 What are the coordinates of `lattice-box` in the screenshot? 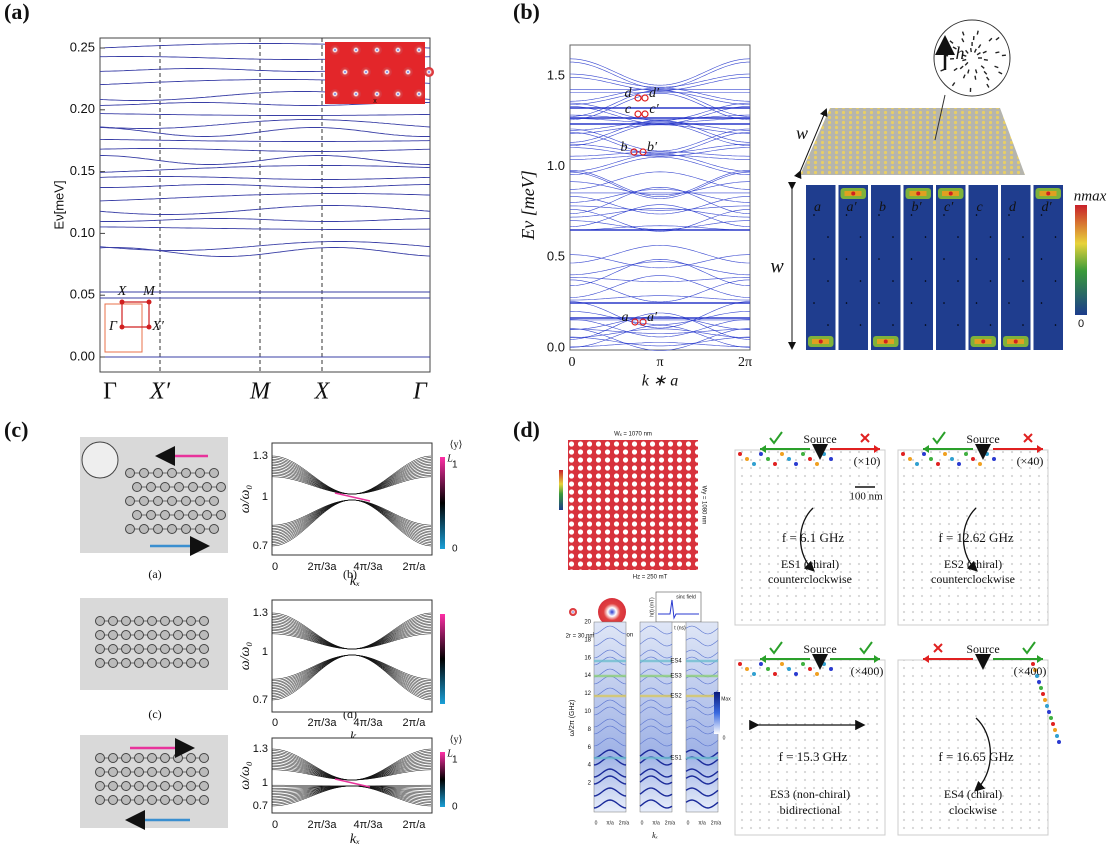 It's located at (154, 644).